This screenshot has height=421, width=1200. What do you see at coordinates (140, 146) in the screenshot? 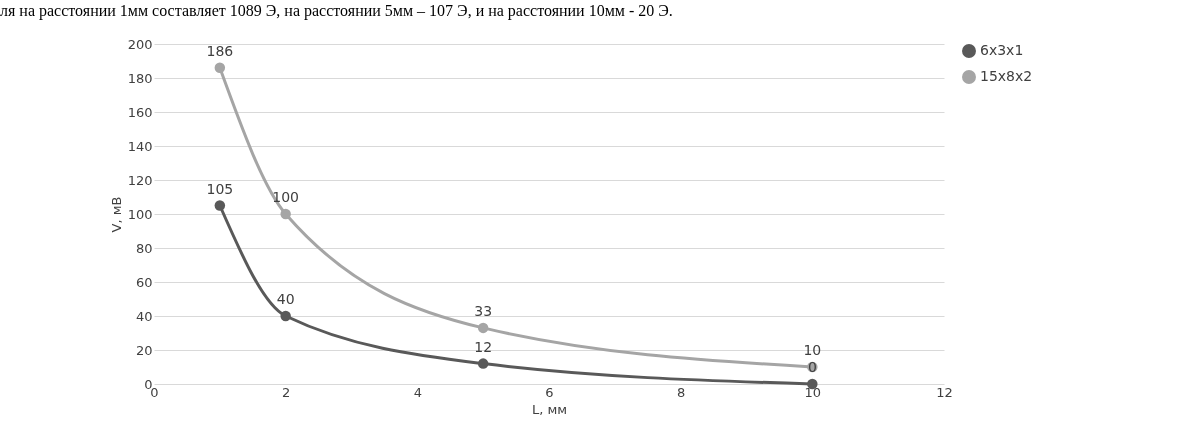
I see `y-tick-label: 140` at bounding box center [140, 146].